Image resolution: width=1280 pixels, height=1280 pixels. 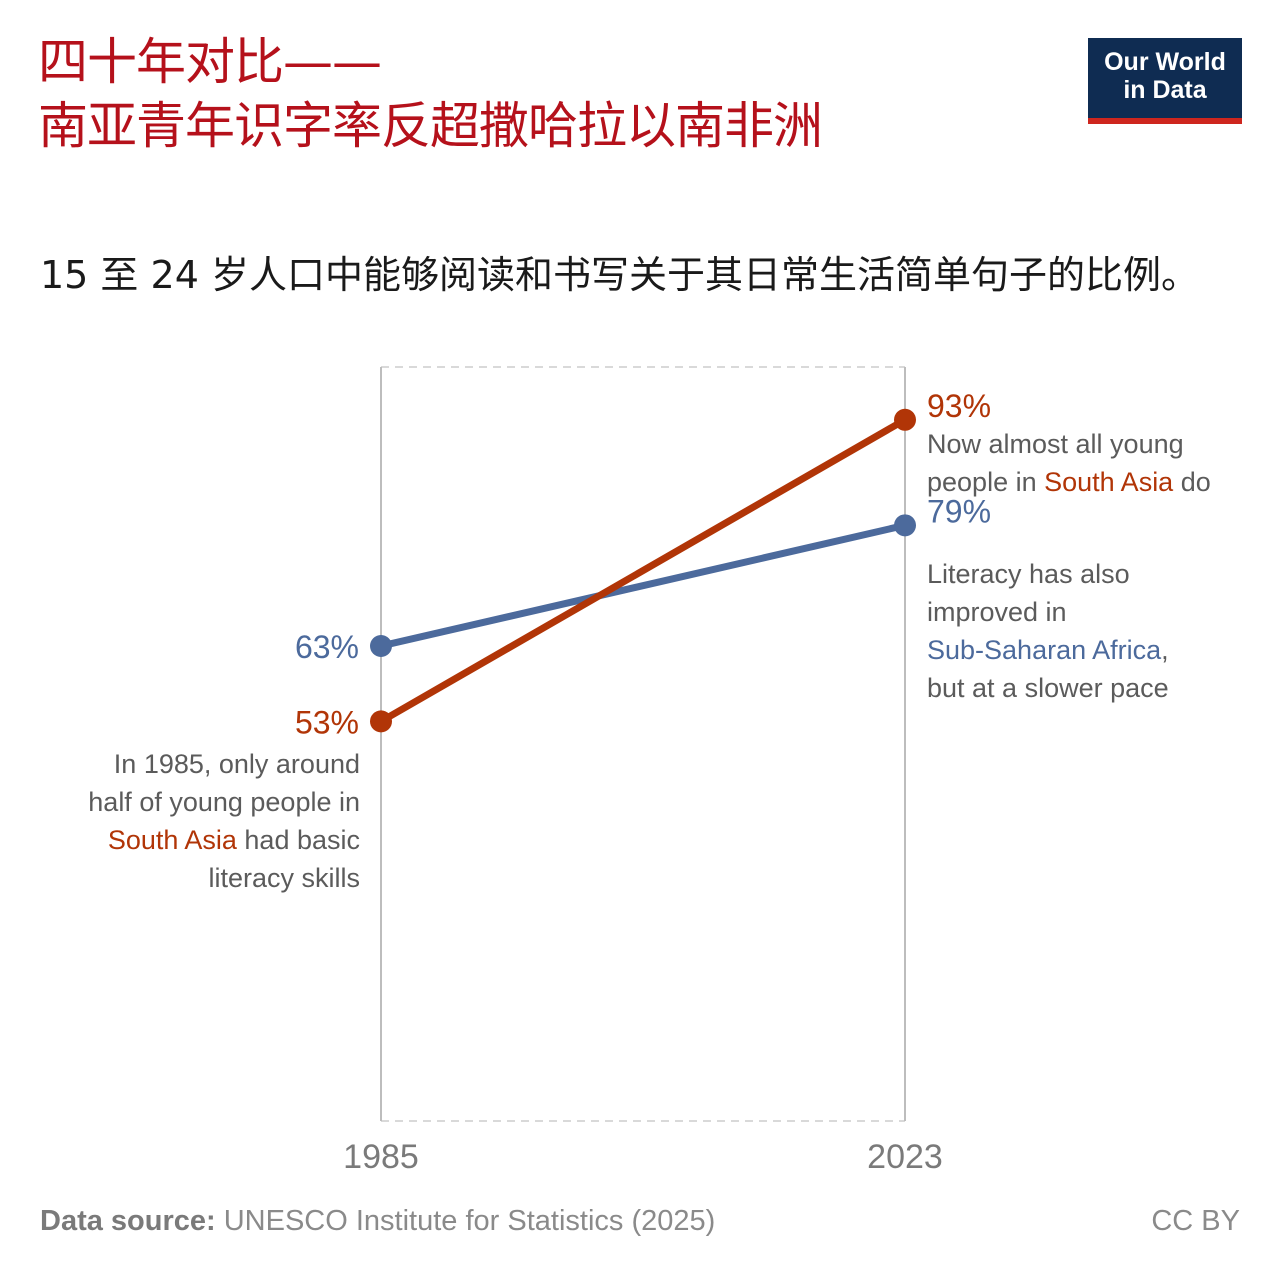 I want to click on x-tick-2023: 2023, so click(x=905, y=1157).